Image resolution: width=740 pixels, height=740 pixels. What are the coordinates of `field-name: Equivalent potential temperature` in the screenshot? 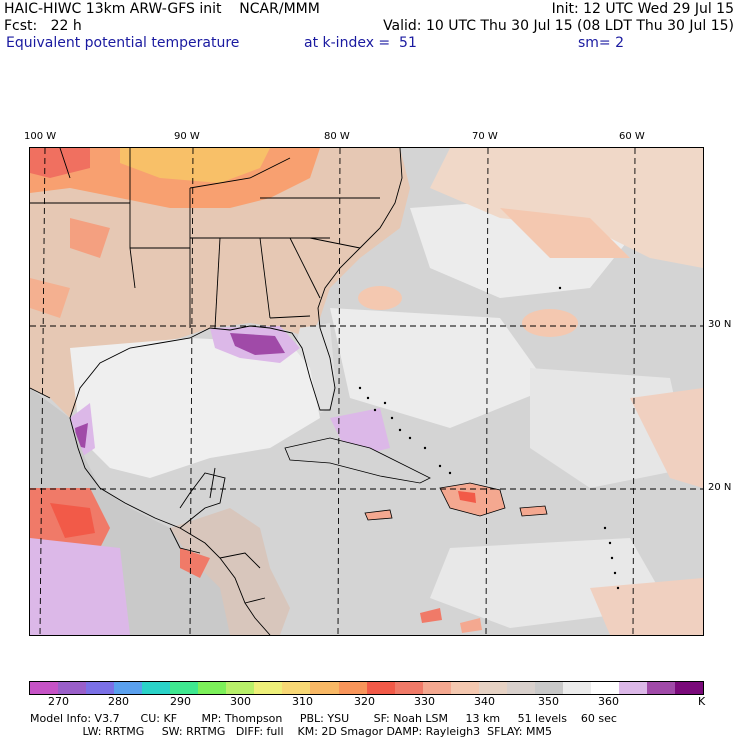 It's located at (123, 43).